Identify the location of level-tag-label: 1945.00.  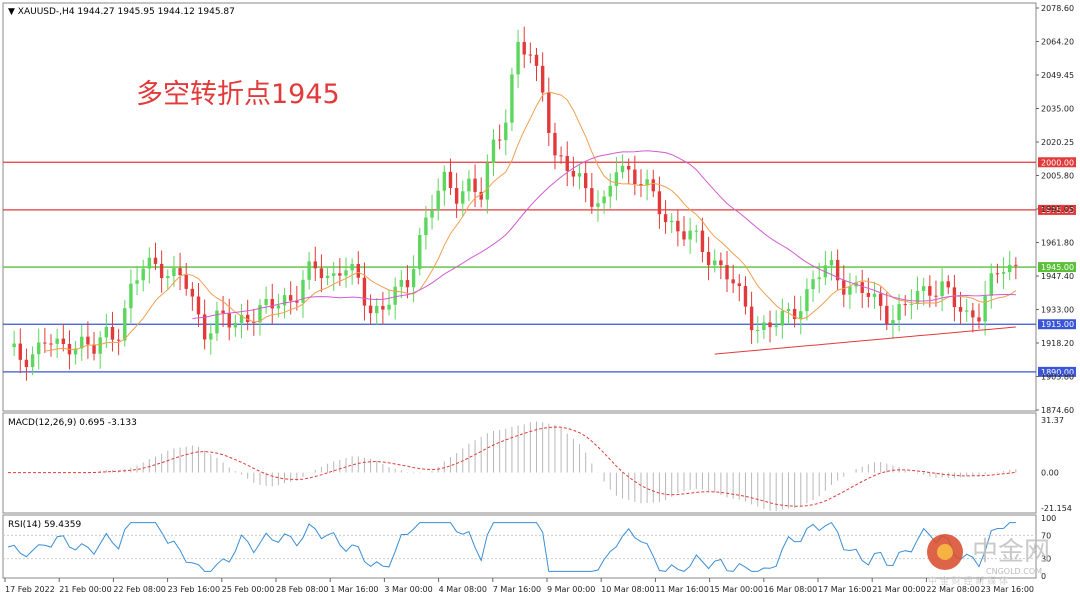
(1057, 267).